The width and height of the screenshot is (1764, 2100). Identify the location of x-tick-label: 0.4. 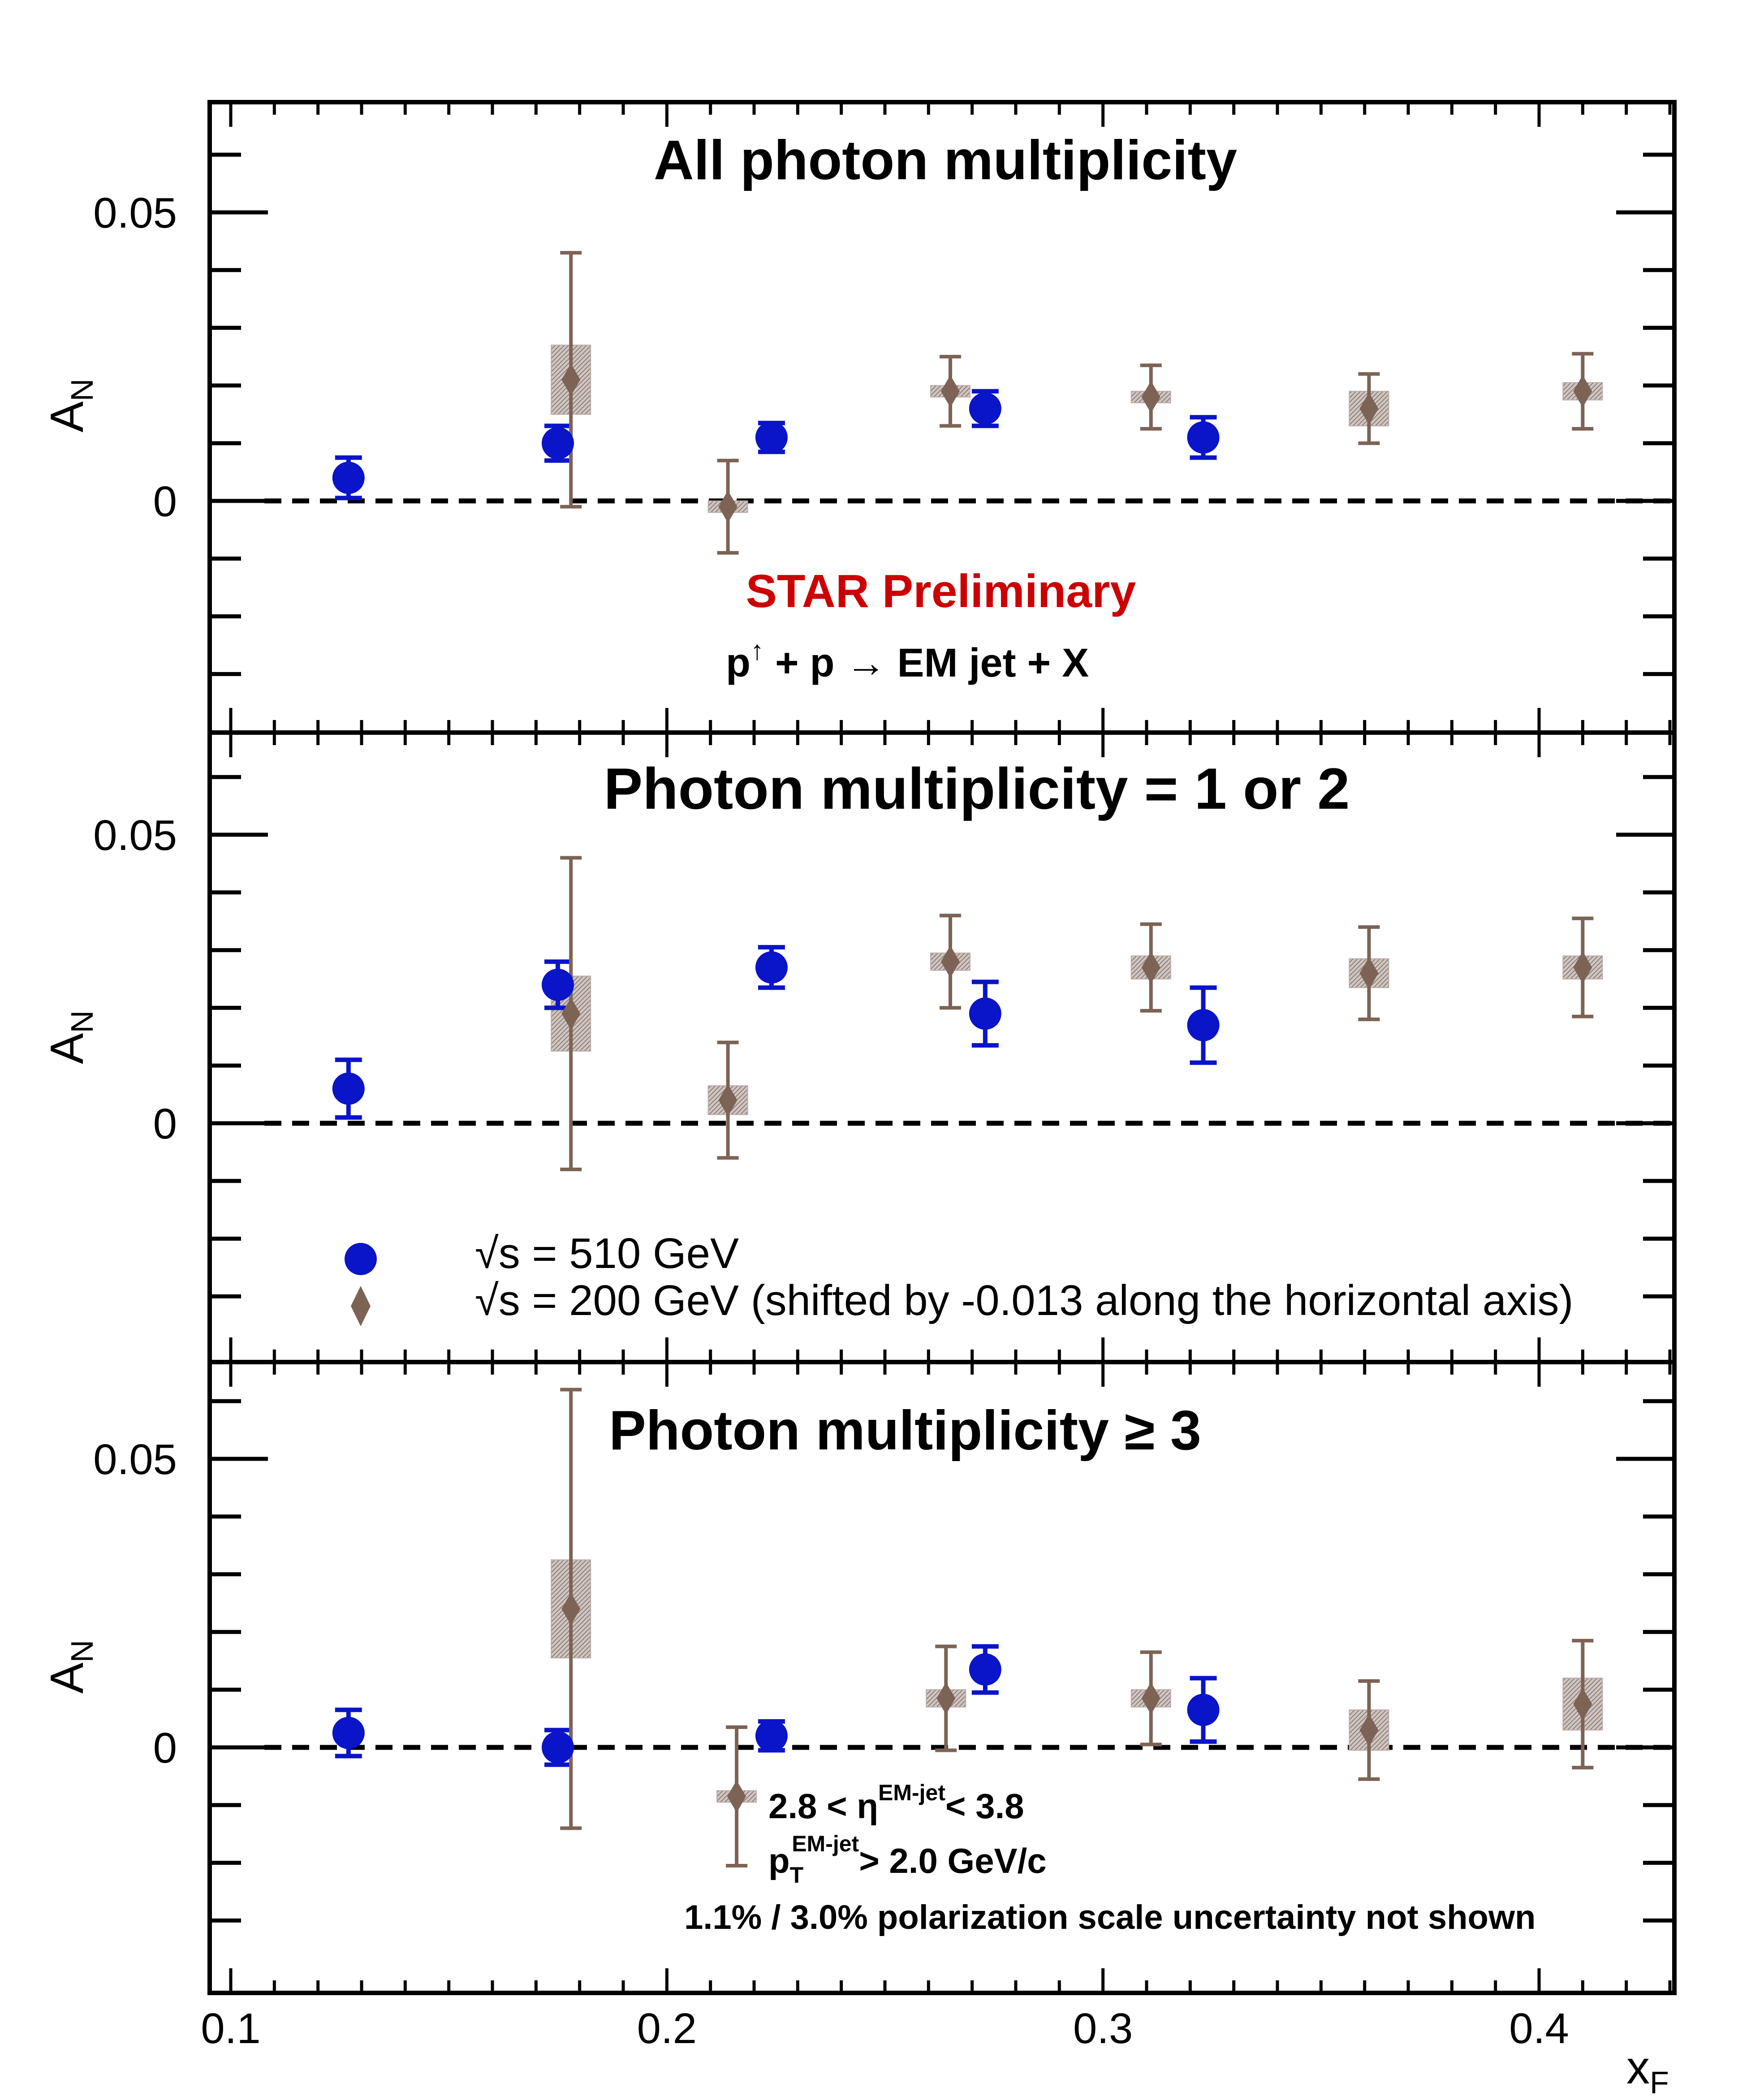
(1539, 2029).